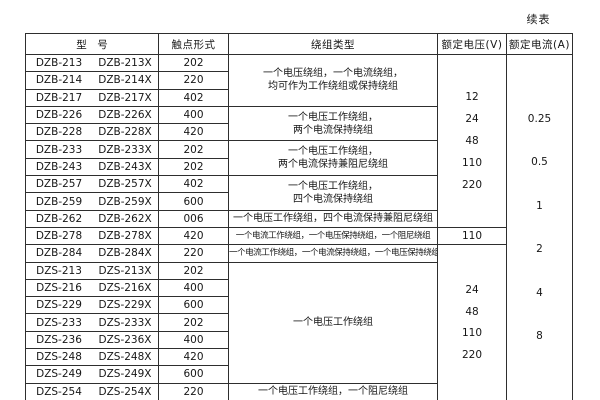  I want to click on col-header-voltage: 额定电压(V), so click(472, 44).